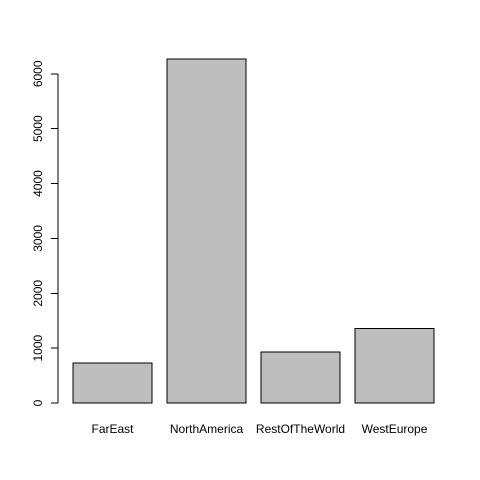 Image resolution: width=480 pixels, height=480 pixels. Describe the element at coordinates (38, 183) in the screenshot. I see `y-tick-label-4000: 4000` at that location.